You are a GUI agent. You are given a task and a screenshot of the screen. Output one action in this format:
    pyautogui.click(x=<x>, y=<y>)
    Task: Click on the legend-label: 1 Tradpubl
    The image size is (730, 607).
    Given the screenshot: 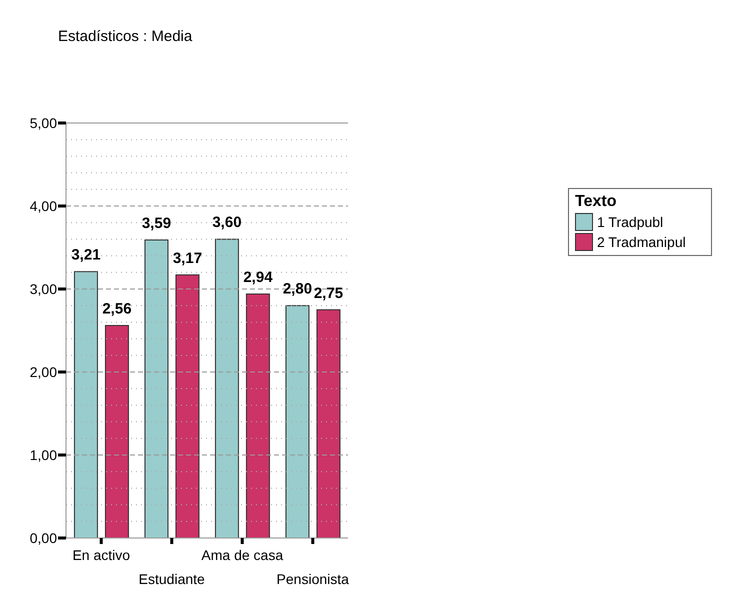 What is the action you would take?
    pyautogui.click(x=630, y=222)
    